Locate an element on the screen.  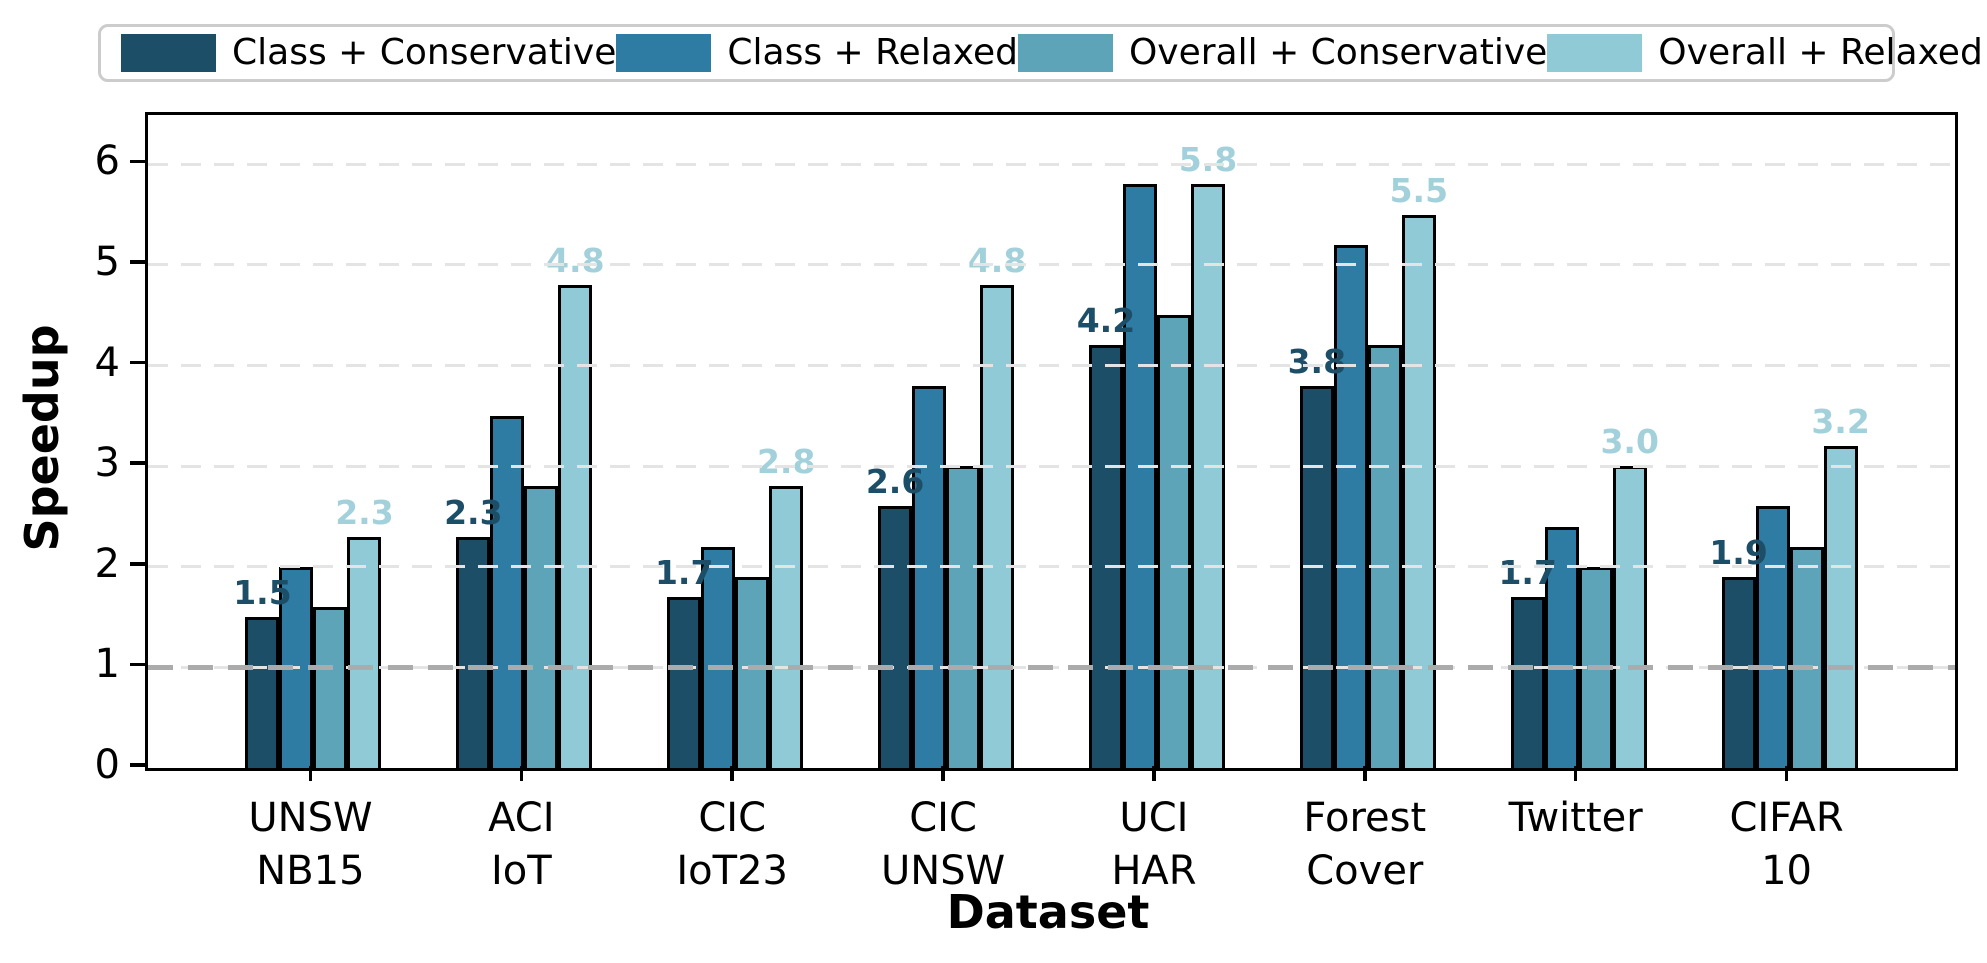
bar-cluster: 1.5 2.3 is located at coordinates (313, 630).